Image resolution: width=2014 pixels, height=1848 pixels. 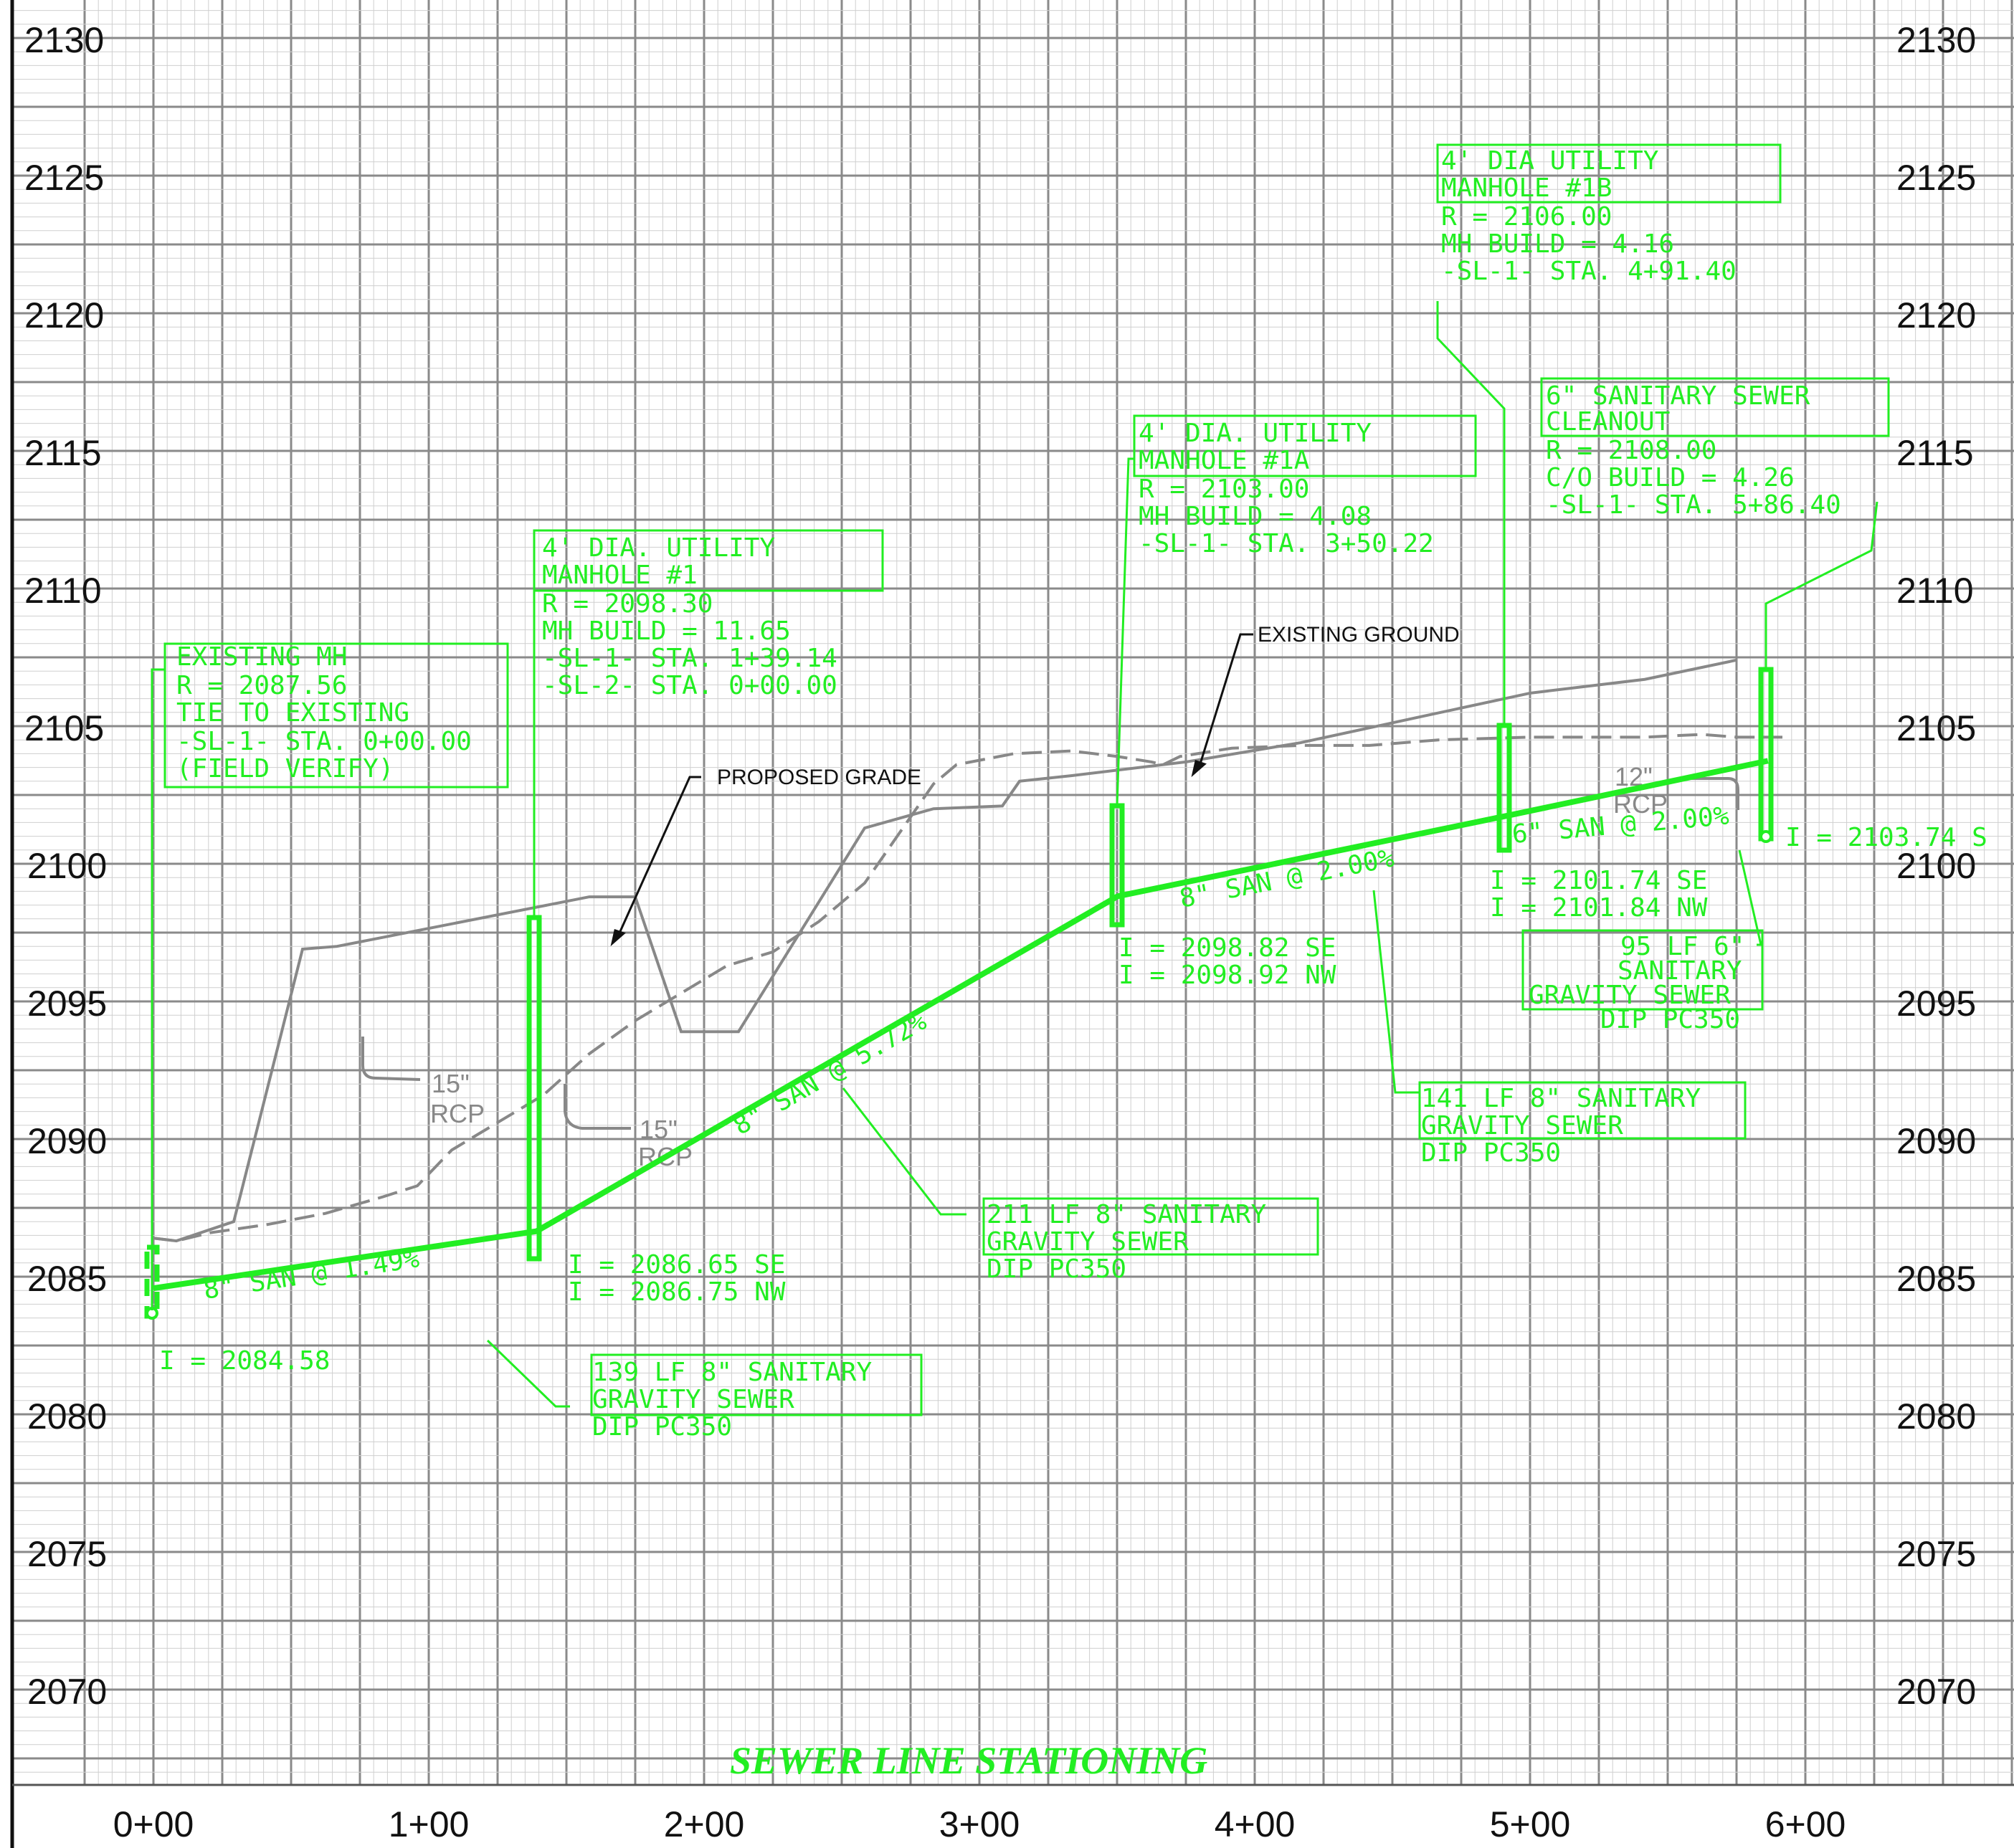 I want to click on rcp-1-type: RCP, so click(x=457, y=1113).